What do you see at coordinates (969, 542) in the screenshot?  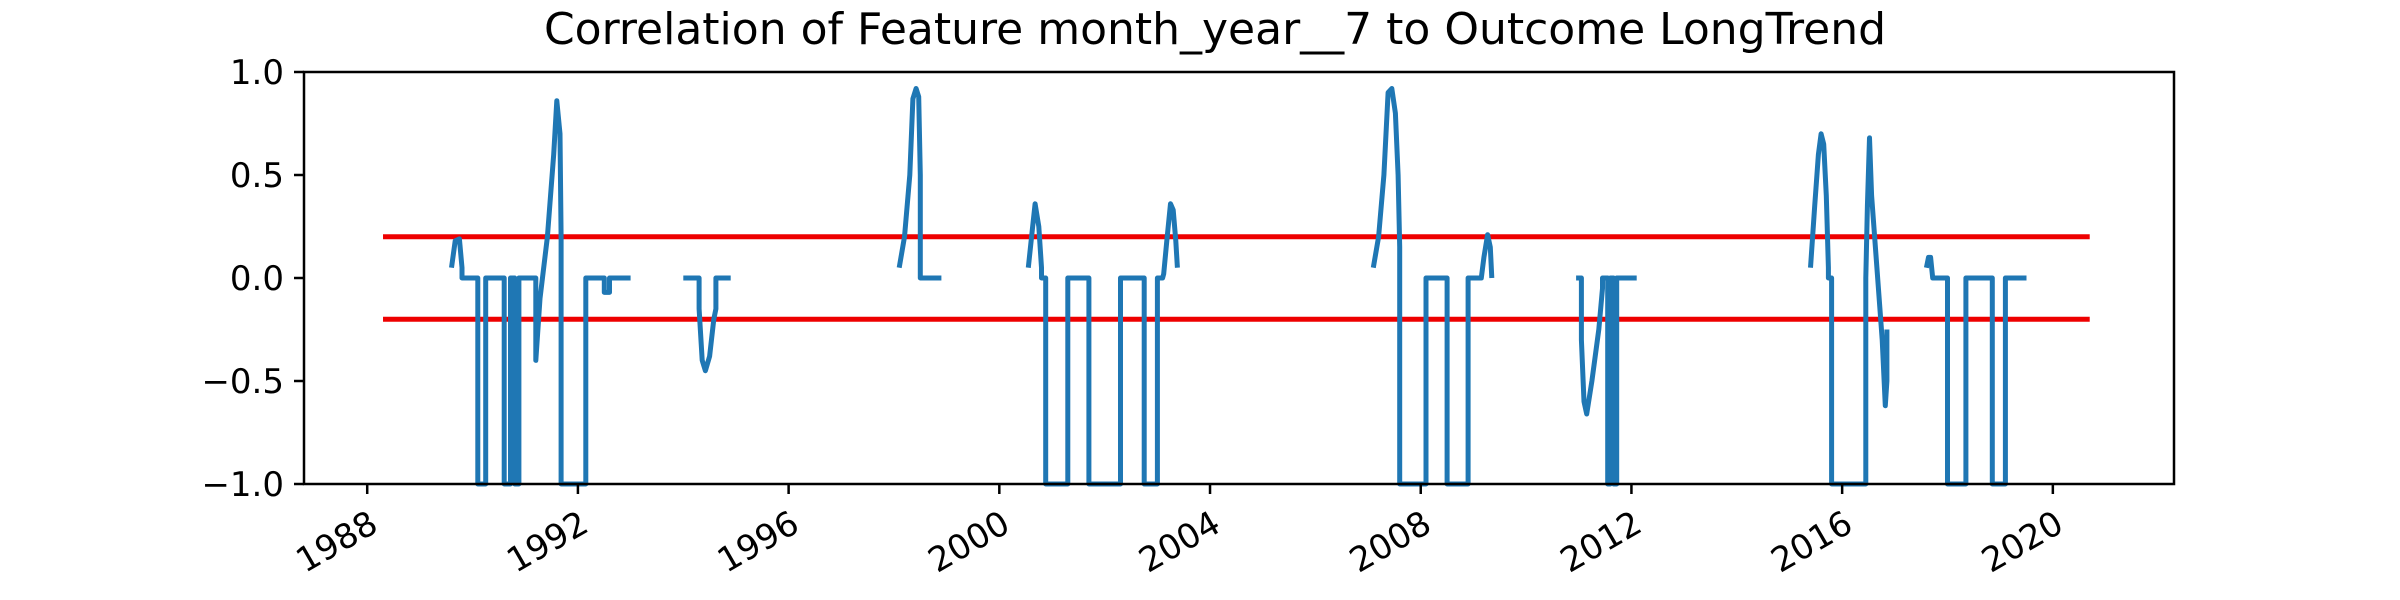 I see `x-tick-label: 2000` at bounding box center [969, 542].